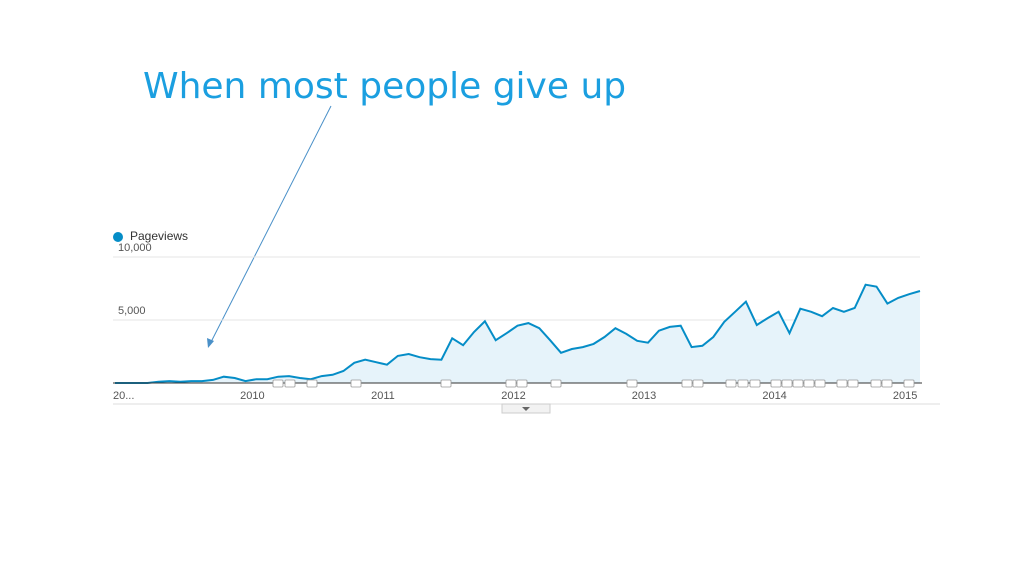 This screenshot has height=576, width=1024. I want to click on y-tick-label: 10,000, so click(135, 248).